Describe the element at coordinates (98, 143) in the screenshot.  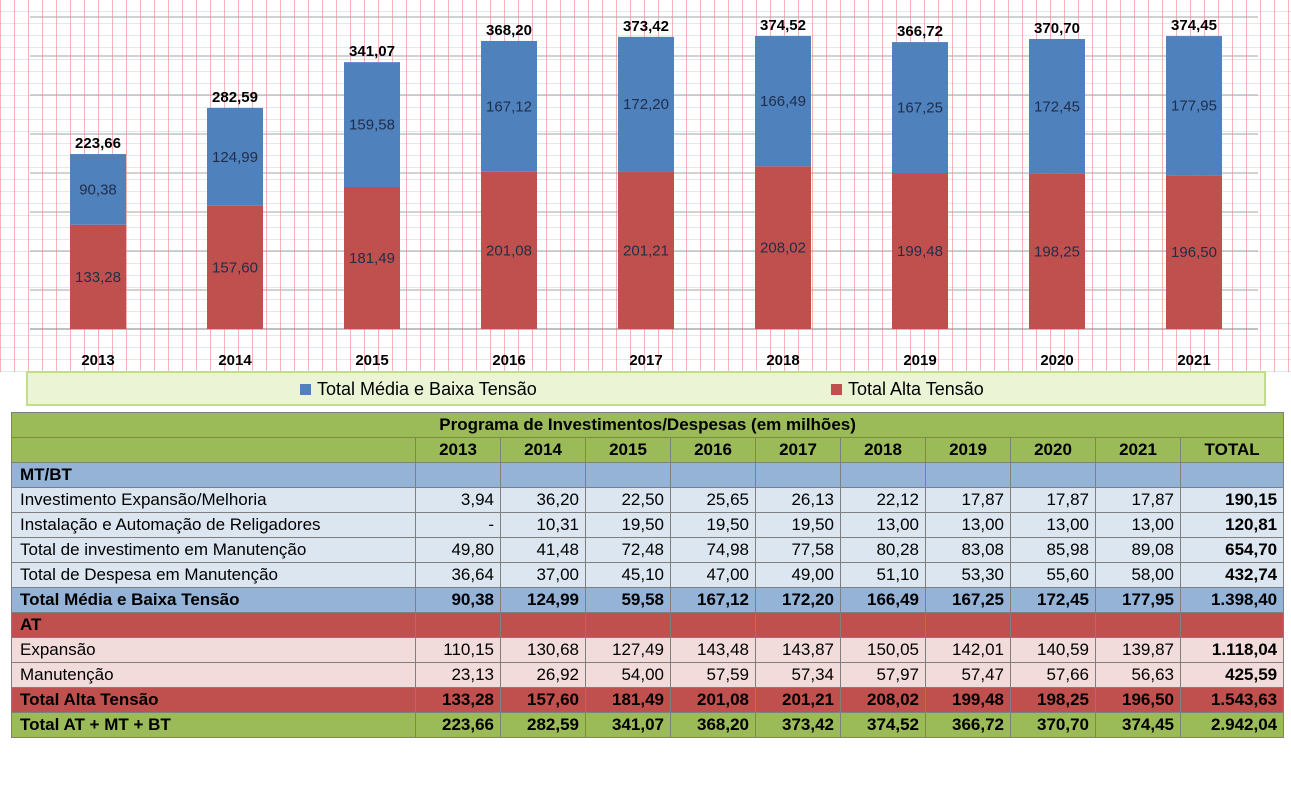
I see `total-label-2013: 223,66` at that location.